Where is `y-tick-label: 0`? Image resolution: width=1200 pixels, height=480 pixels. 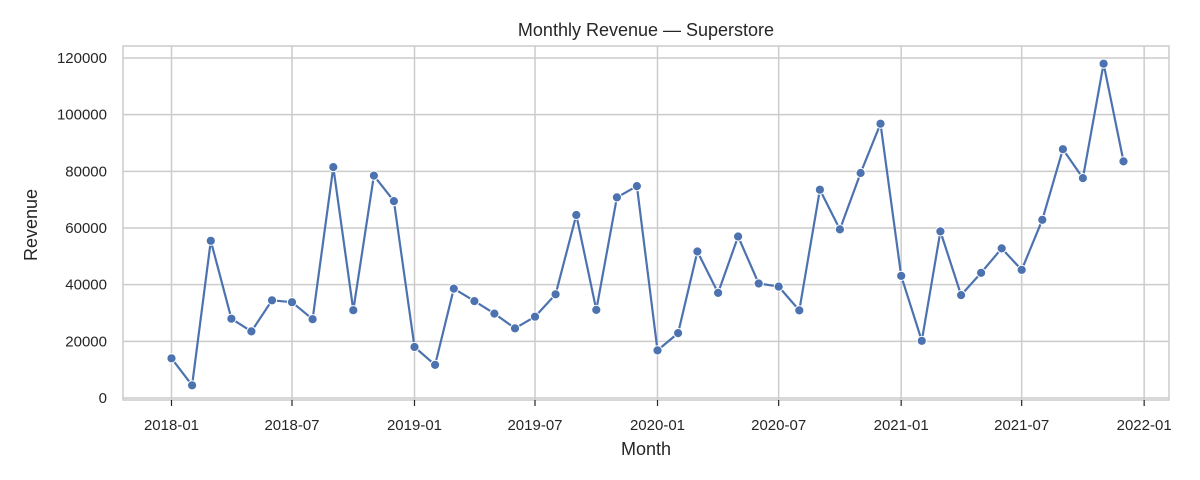
y-tick-label: 0 is located at coordinates (103, 398).